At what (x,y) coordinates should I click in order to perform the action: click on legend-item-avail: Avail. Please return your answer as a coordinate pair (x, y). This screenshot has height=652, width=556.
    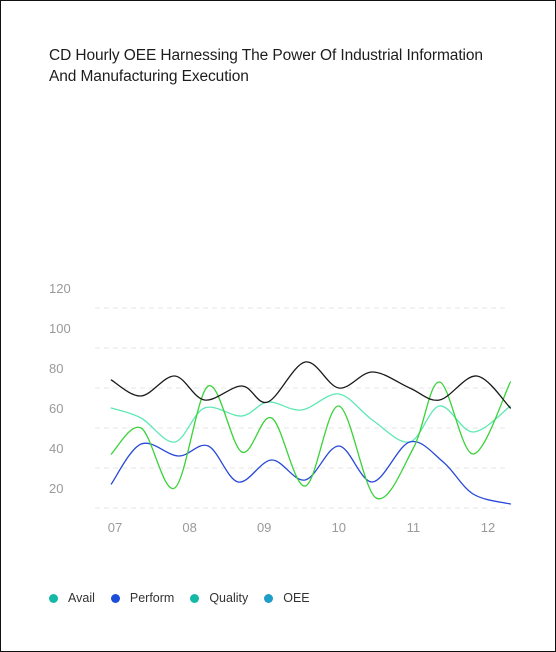
    Looking at the image, I should click on (72, 598).